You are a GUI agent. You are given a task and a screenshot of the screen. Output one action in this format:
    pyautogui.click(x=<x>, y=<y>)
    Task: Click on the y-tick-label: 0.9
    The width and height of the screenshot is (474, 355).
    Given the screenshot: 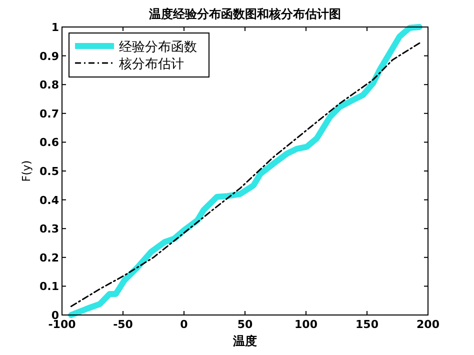 What is the action you would take?
    pyautogui.click(x=49, y=56)
    